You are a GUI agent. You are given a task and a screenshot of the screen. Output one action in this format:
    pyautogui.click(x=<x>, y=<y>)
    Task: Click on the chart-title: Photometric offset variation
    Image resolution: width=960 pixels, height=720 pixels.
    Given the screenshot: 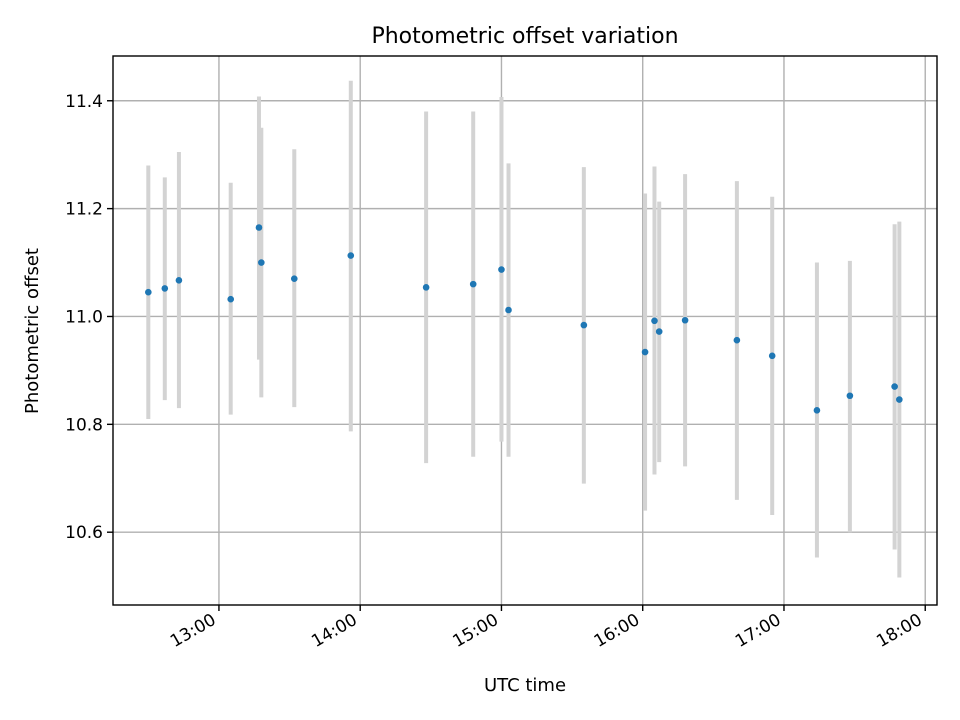 What is the action you would take?
    pyautogui.click(x=524, y=36)
    